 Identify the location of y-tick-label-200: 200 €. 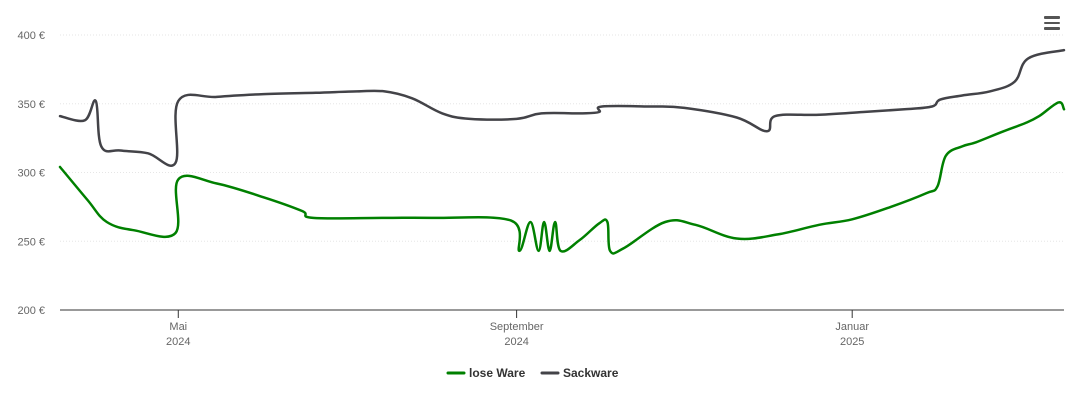
(31, 311).